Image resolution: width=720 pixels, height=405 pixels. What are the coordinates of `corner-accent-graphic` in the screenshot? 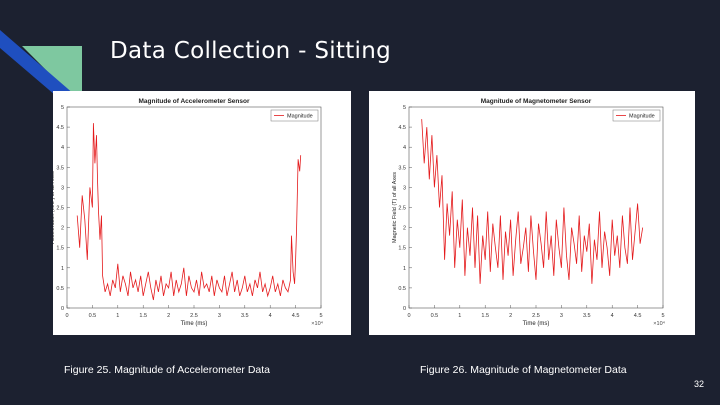 It's located at (41, 62).